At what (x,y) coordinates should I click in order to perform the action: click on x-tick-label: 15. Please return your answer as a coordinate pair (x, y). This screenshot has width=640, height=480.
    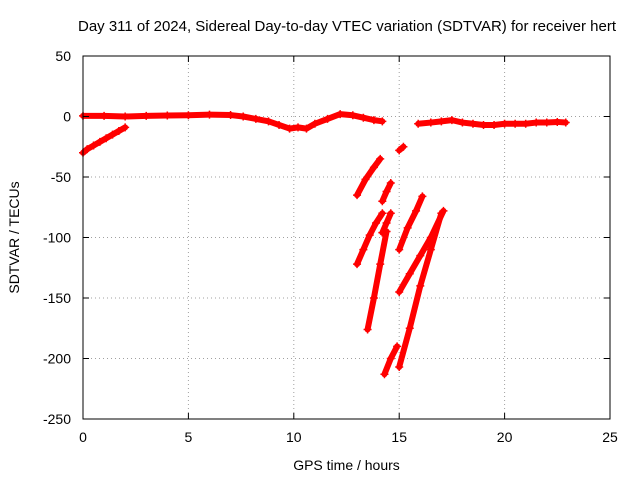
    Looking at the image, I should click on (399, 437).